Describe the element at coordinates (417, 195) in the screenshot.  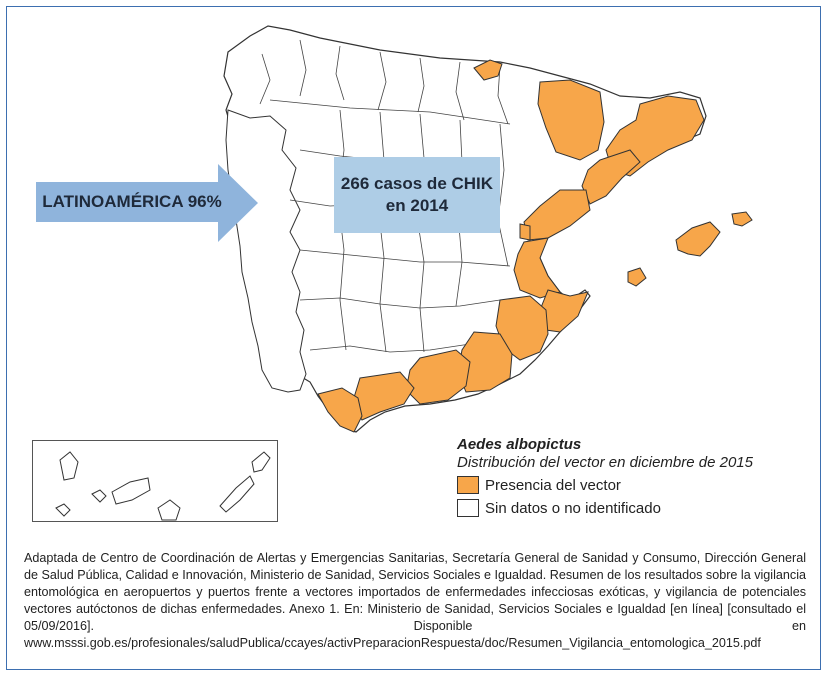
I see `cases-box: 266 casos de CHIK en 2014` at that location.